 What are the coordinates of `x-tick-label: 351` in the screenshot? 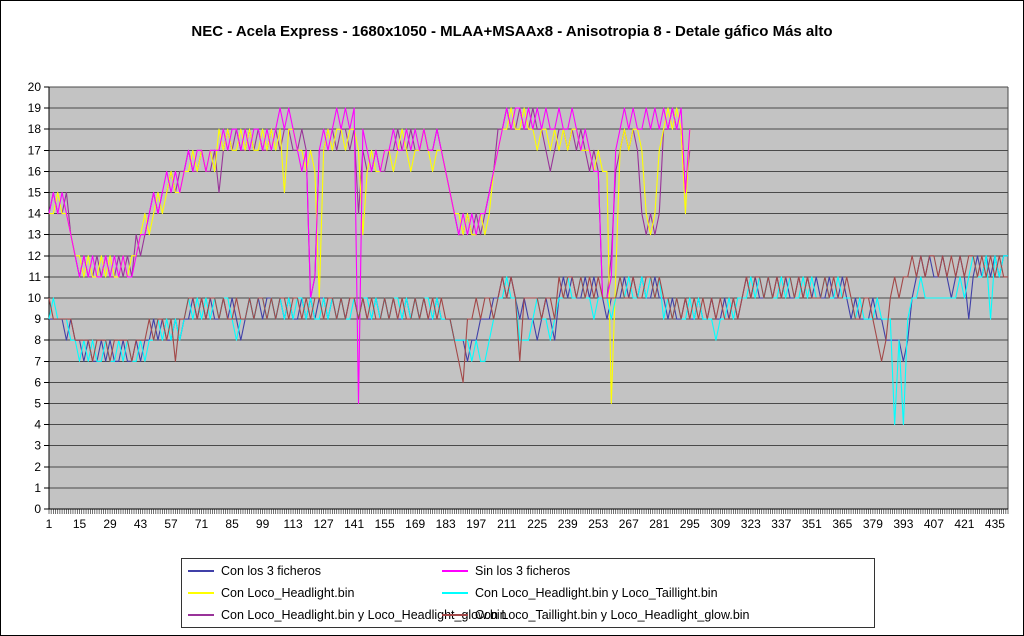 It's located at (812, 524).